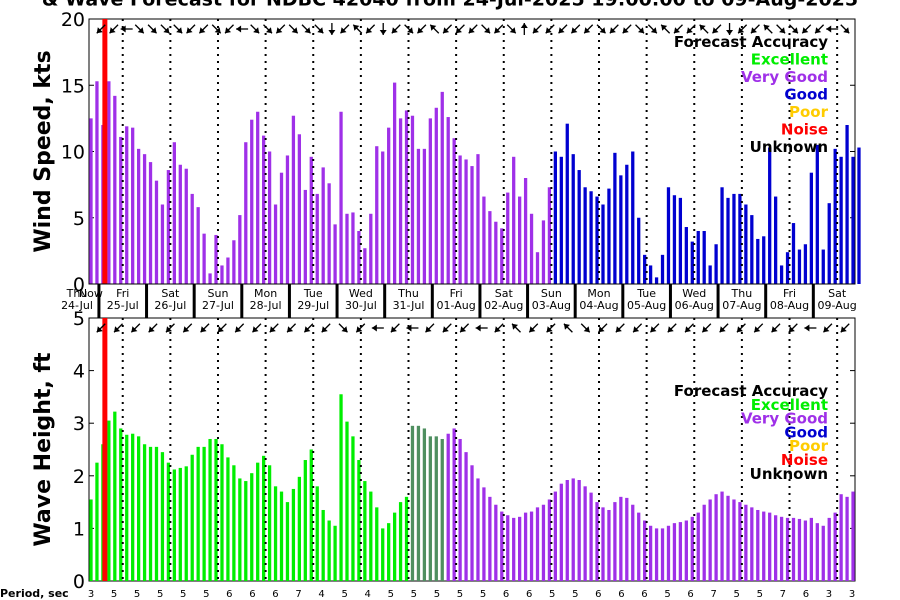 This screenshot has width=900, height=600. Describe the element at coordinates (503, 305) in the screenshot. I see `day-label-date: 02-Aug` at that location.